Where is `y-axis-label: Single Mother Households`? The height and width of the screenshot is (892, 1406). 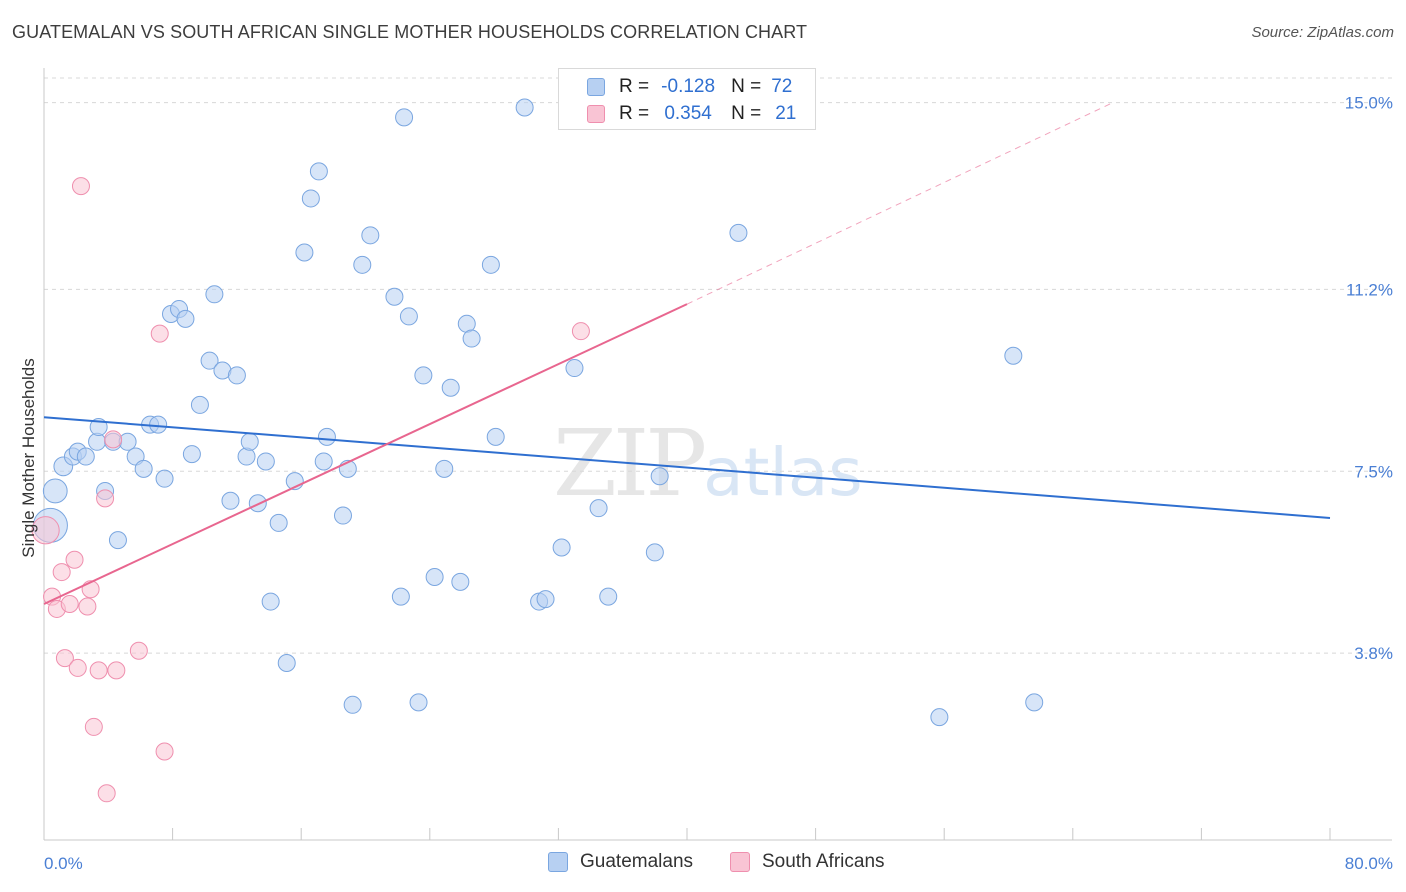 y-axis-label: Single Mother Households is located at coordinates (28, 457).